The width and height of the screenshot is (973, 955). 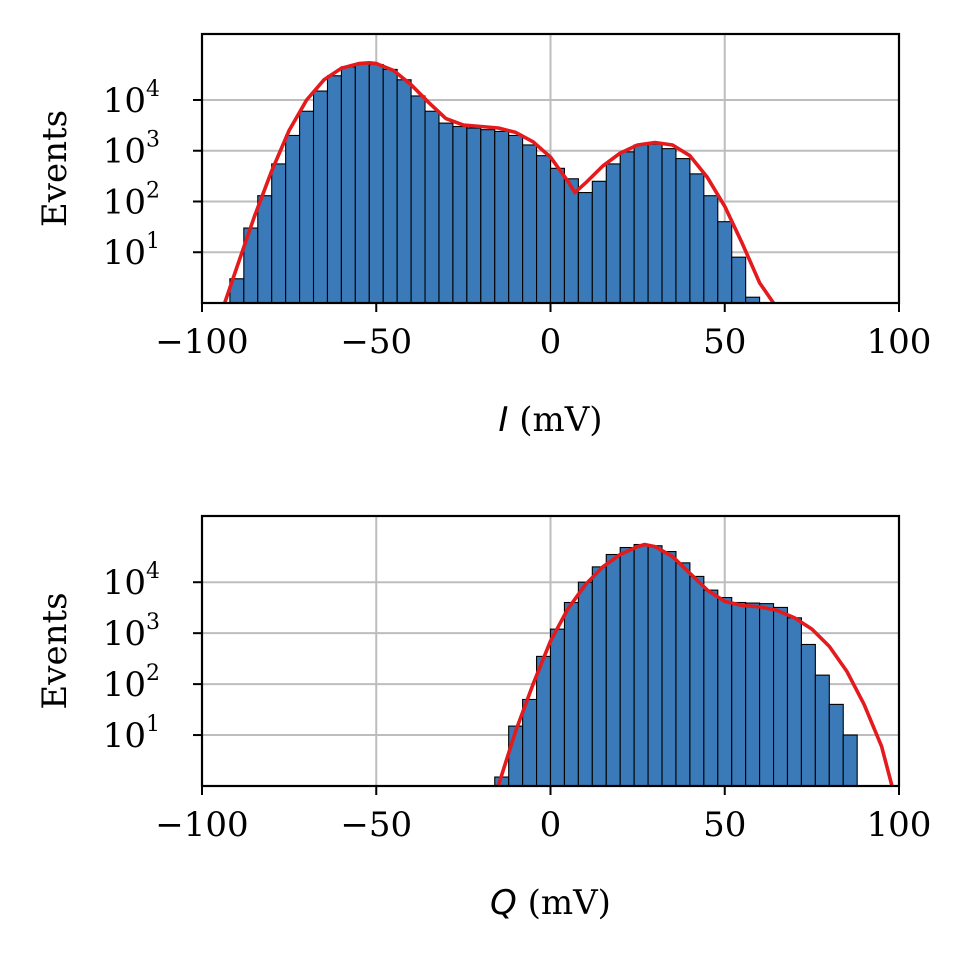 I want to click on x-axis-variable: Q, so click(x=503, y=903).